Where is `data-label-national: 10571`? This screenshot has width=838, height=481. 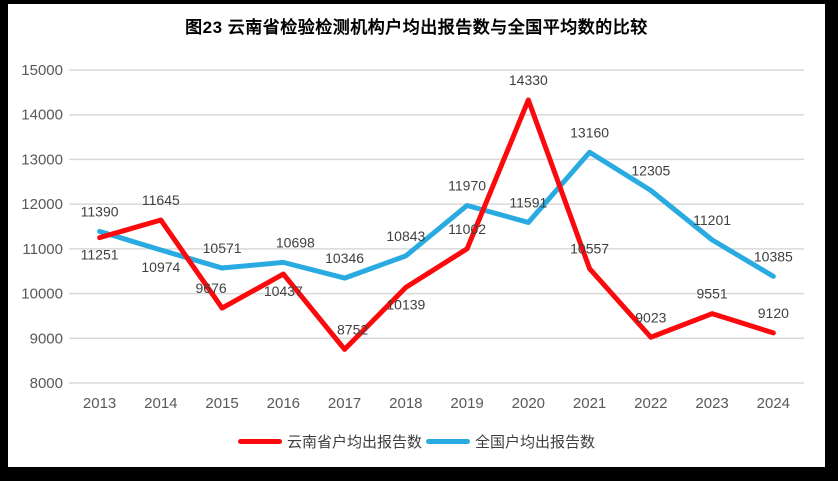 data-label-national: 10571 is located at coordinates (222, 248).